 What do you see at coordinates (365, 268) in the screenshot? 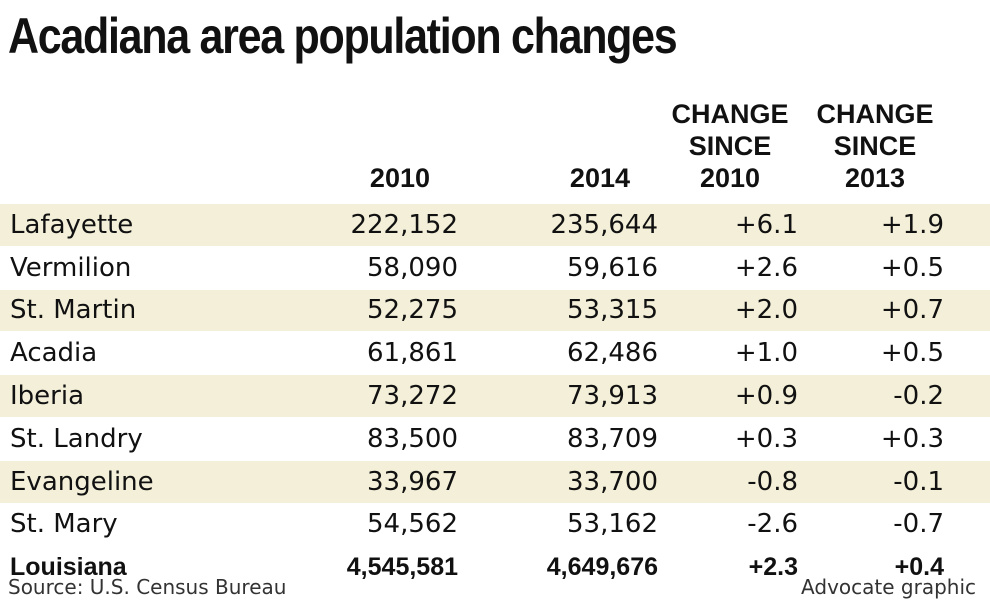
I see `cell-population-2010: 58,090` at bounding box center [365, 268].